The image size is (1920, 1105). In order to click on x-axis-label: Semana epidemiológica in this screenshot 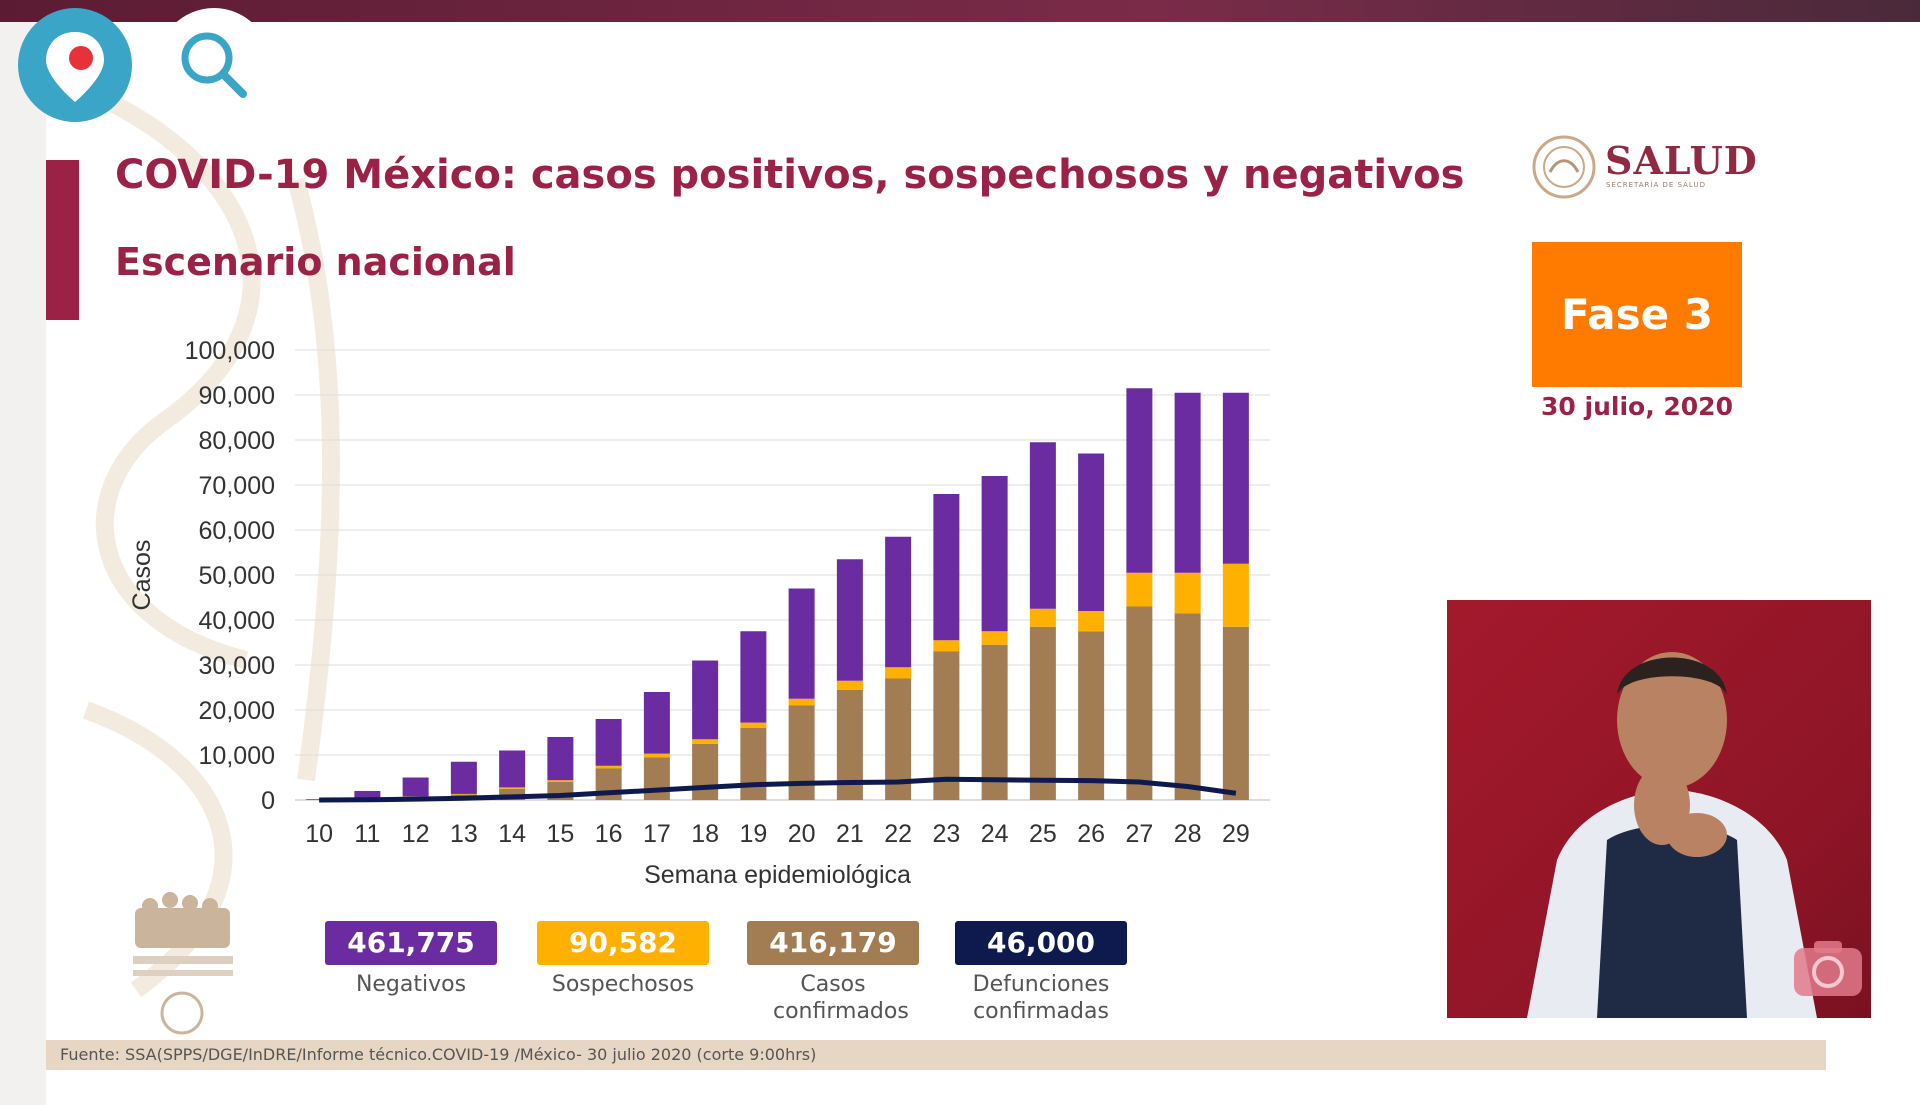, I will do `click(777, 875)`.